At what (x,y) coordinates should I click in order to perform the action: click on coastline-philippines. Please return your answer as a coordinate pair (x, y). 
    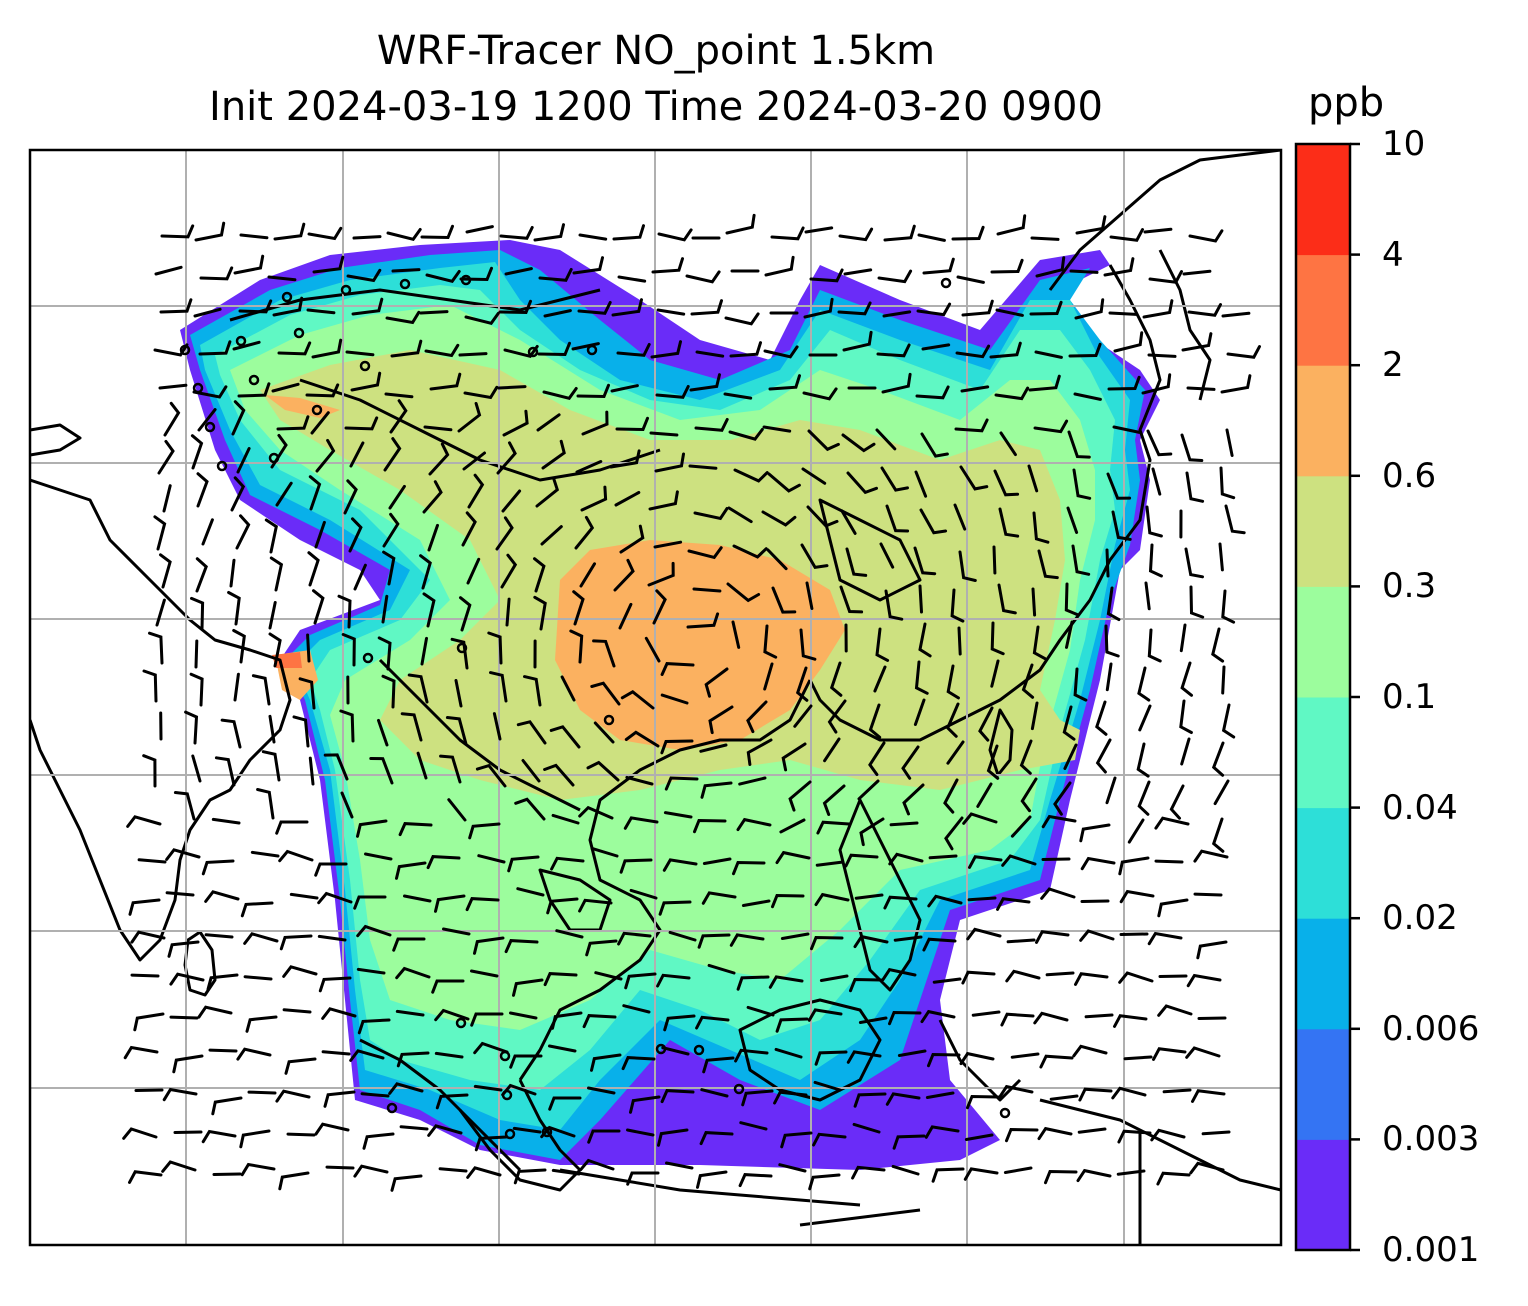
    Looking at the image, I should click on (880, 895).